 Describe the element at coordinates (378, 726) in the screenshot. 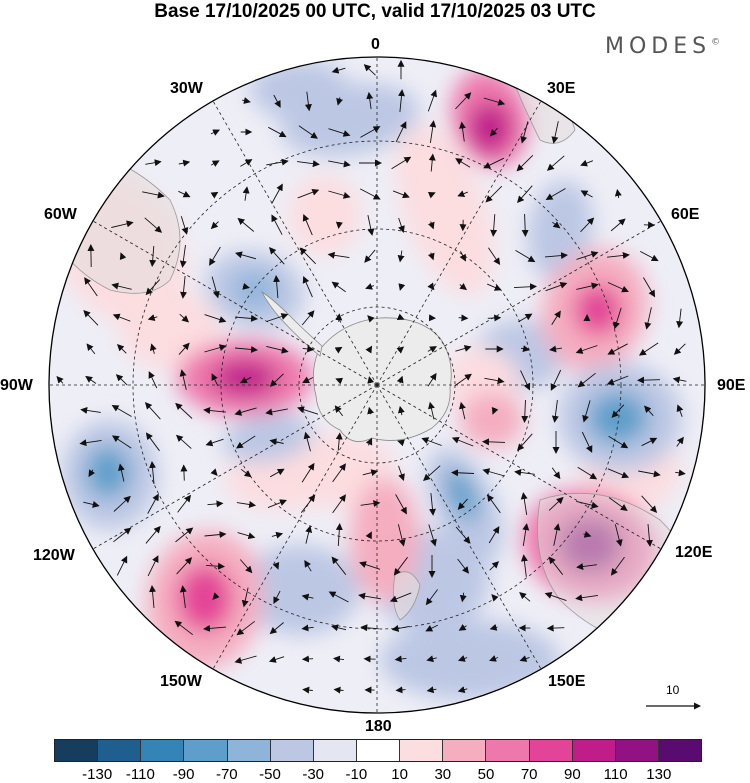

I see `longitude-label-180: 180` at that location.